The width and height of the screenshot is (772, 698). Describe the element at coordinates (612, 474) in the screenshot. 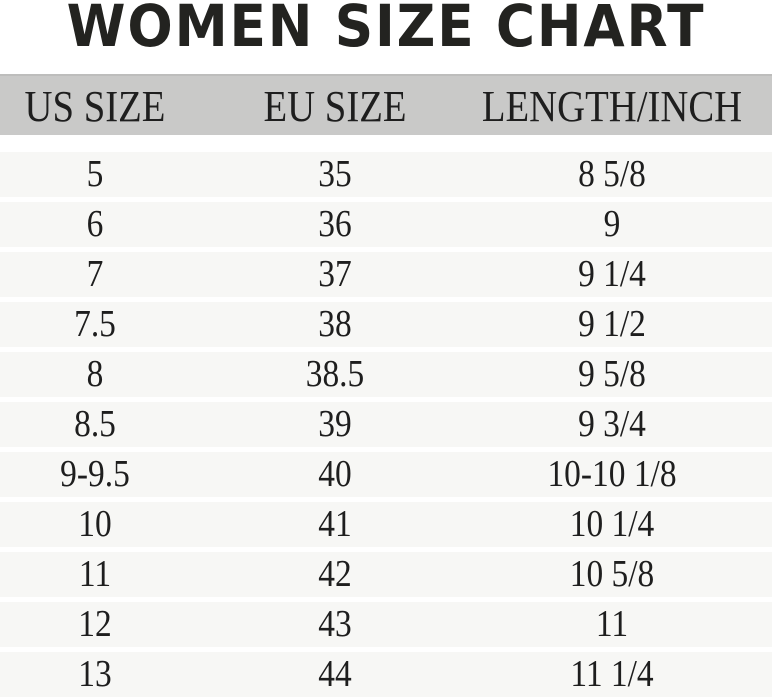

I see `length-cell: 10-10 1/8` at that location.